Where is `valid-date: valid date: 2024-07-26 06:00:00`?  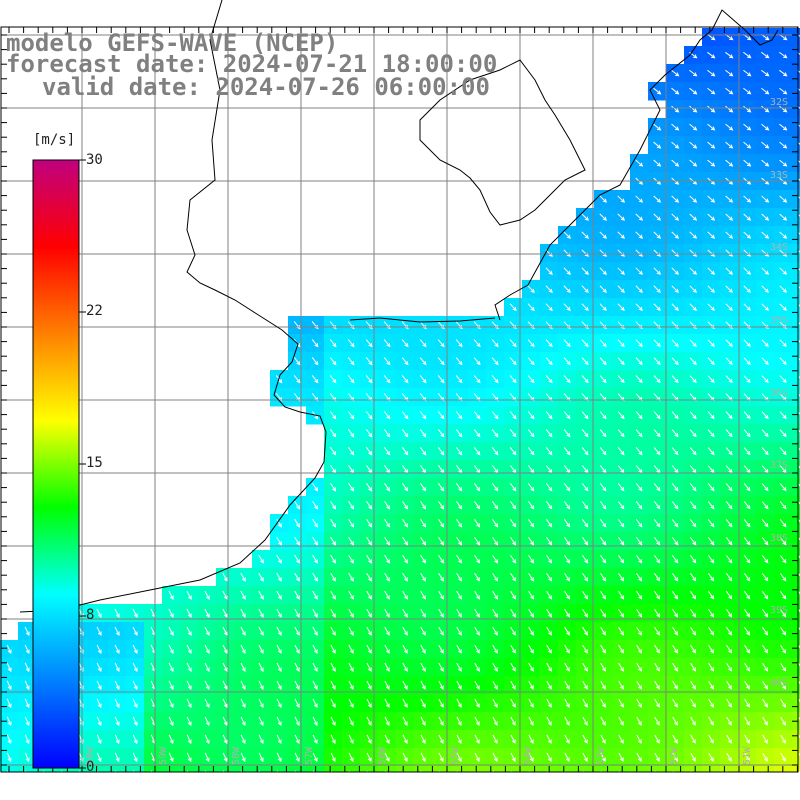
valid-date: valid date: 2024-07-26 06:00:00 is located at coordinates (266, 87).